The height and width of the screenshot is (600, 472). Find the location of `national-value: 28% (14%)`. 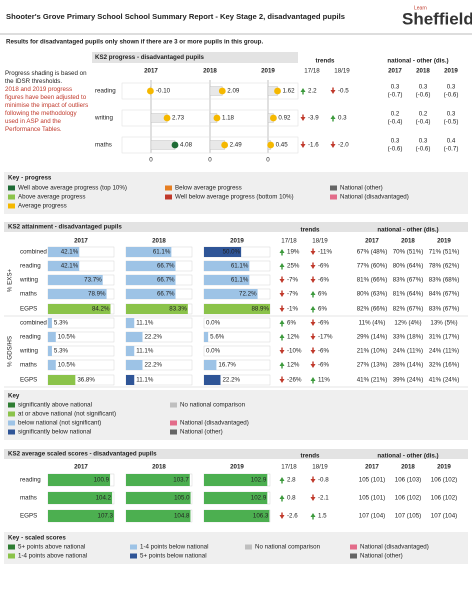

national-value: 28% (14%) is located at coordinates (408, 365).